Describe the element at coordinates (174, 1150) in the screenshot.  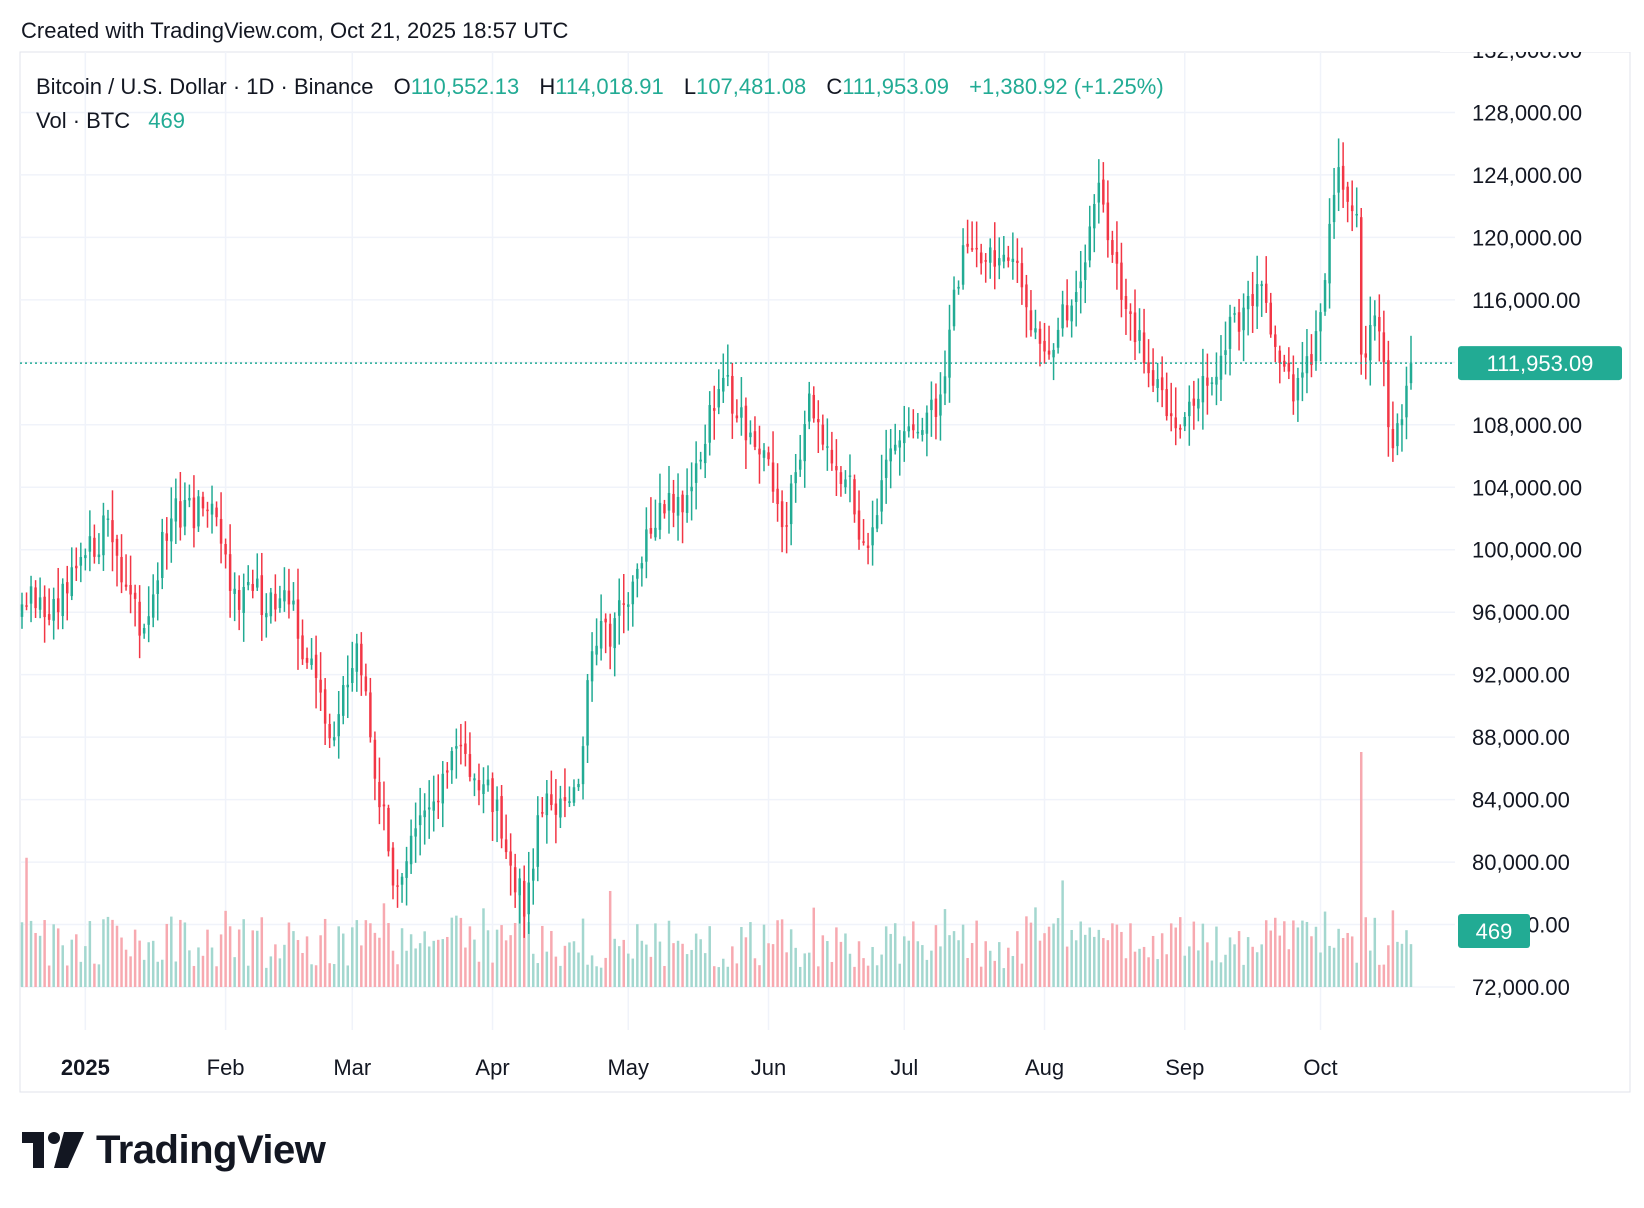
I see `tradingview-logo: TradingView` at that location.